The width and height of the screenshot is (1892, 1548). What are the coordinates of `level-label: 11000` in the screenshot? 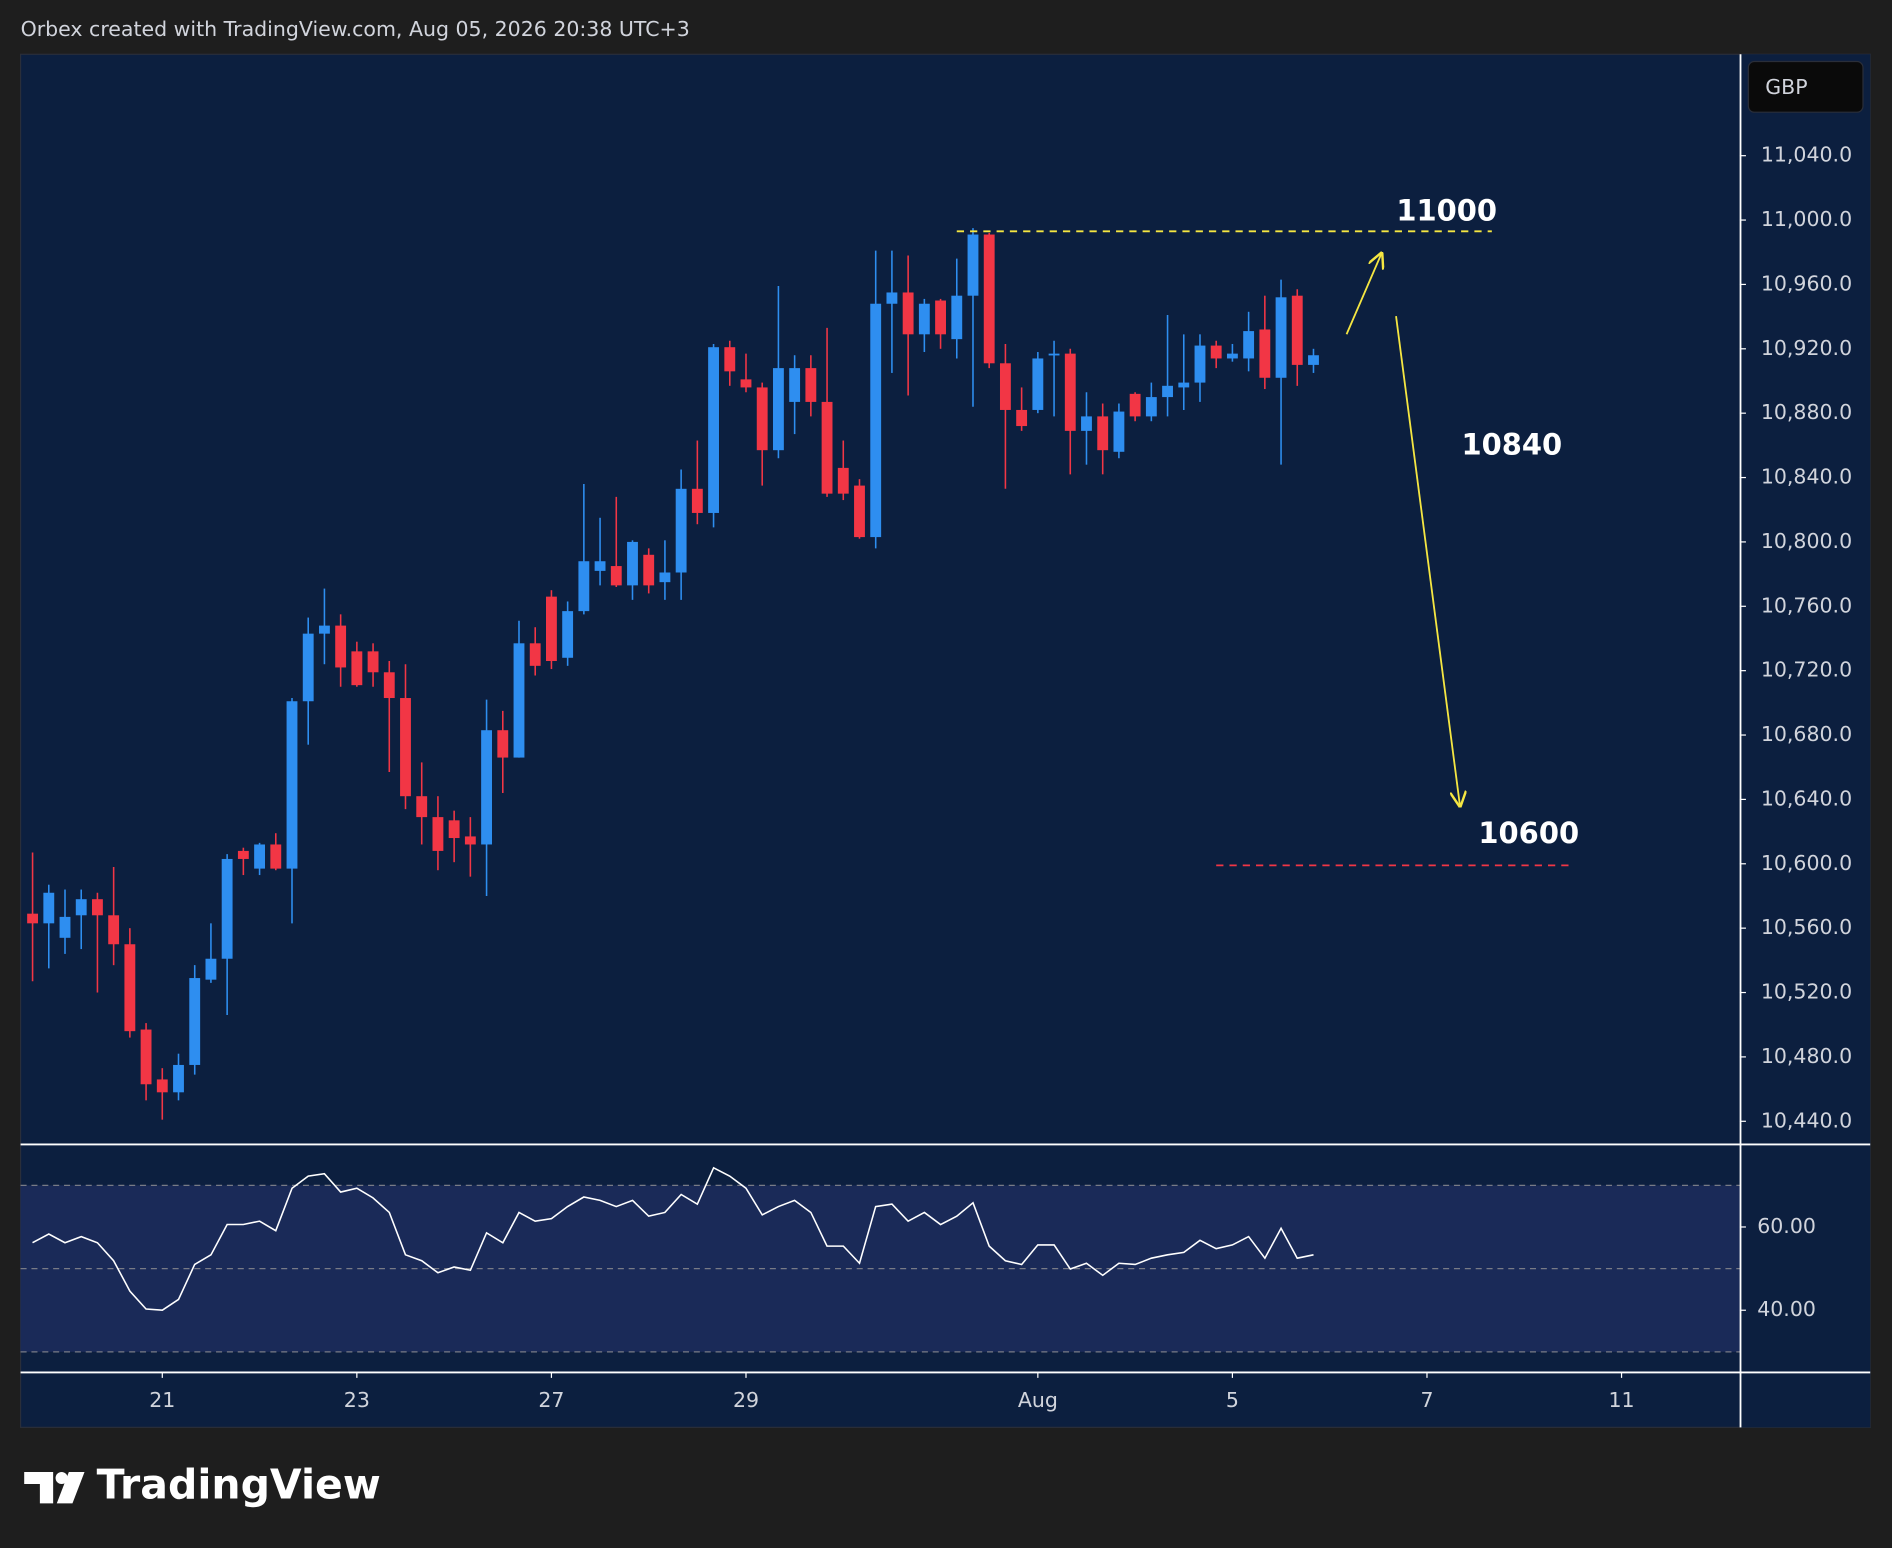 It's located at (1446, 210).